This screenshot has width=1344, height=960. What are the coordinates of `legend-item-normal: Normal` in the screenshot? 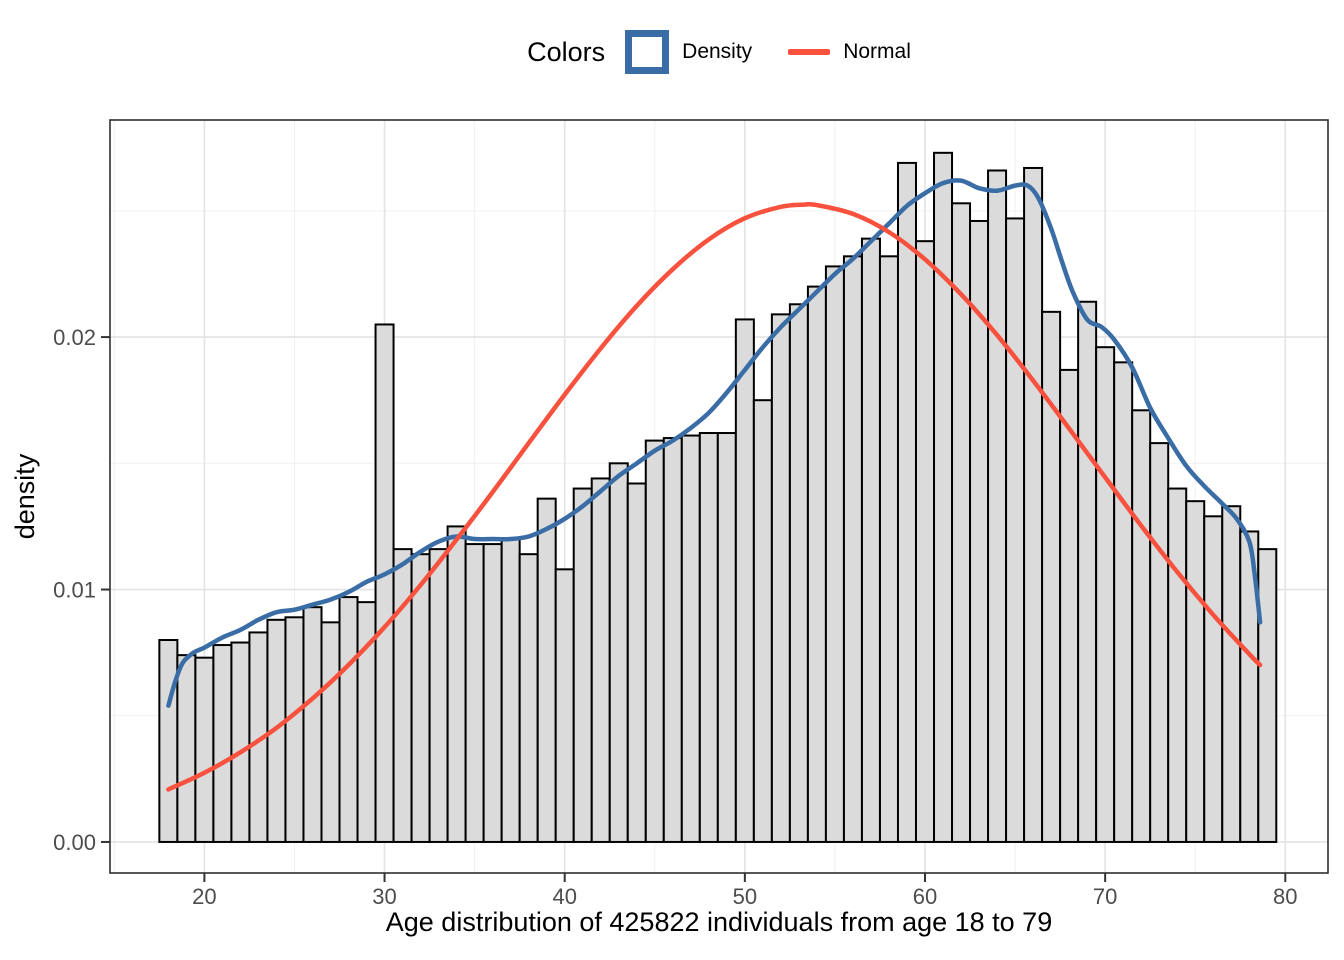 It's located at (849, 52).